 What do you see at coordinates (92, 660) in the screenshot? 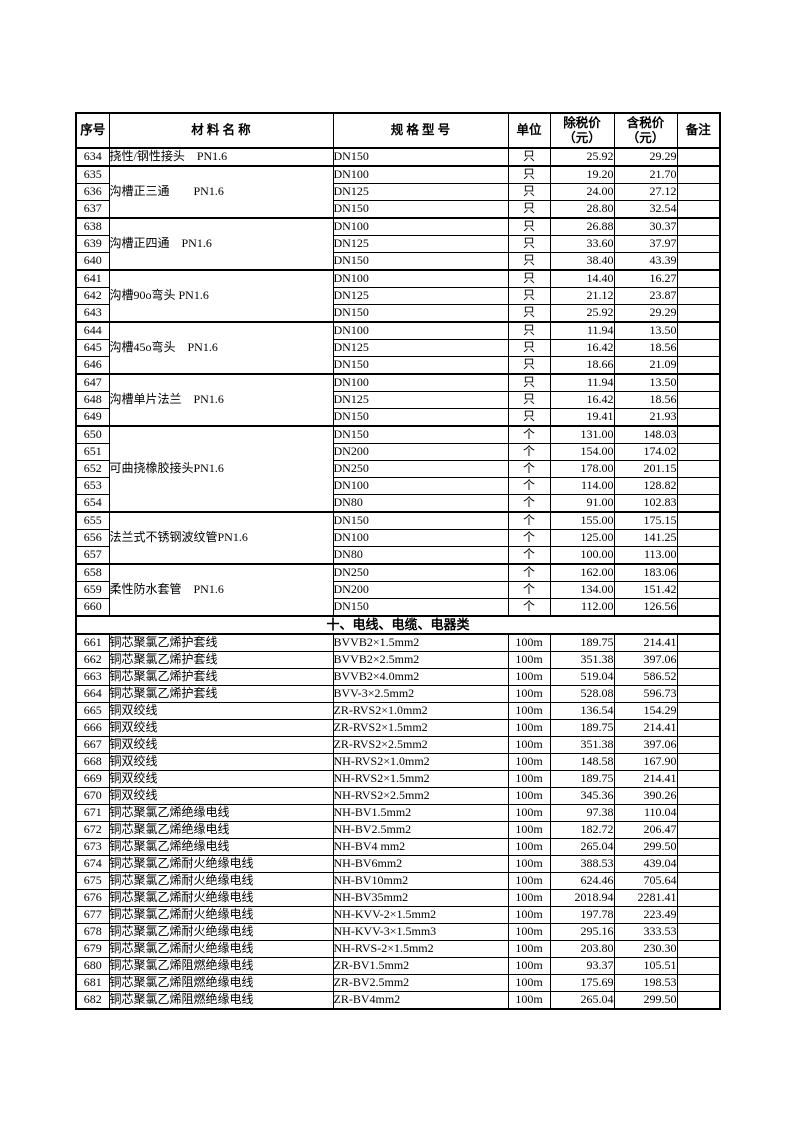
I see `cell-serial: 662` at bounding box center [92, 660].